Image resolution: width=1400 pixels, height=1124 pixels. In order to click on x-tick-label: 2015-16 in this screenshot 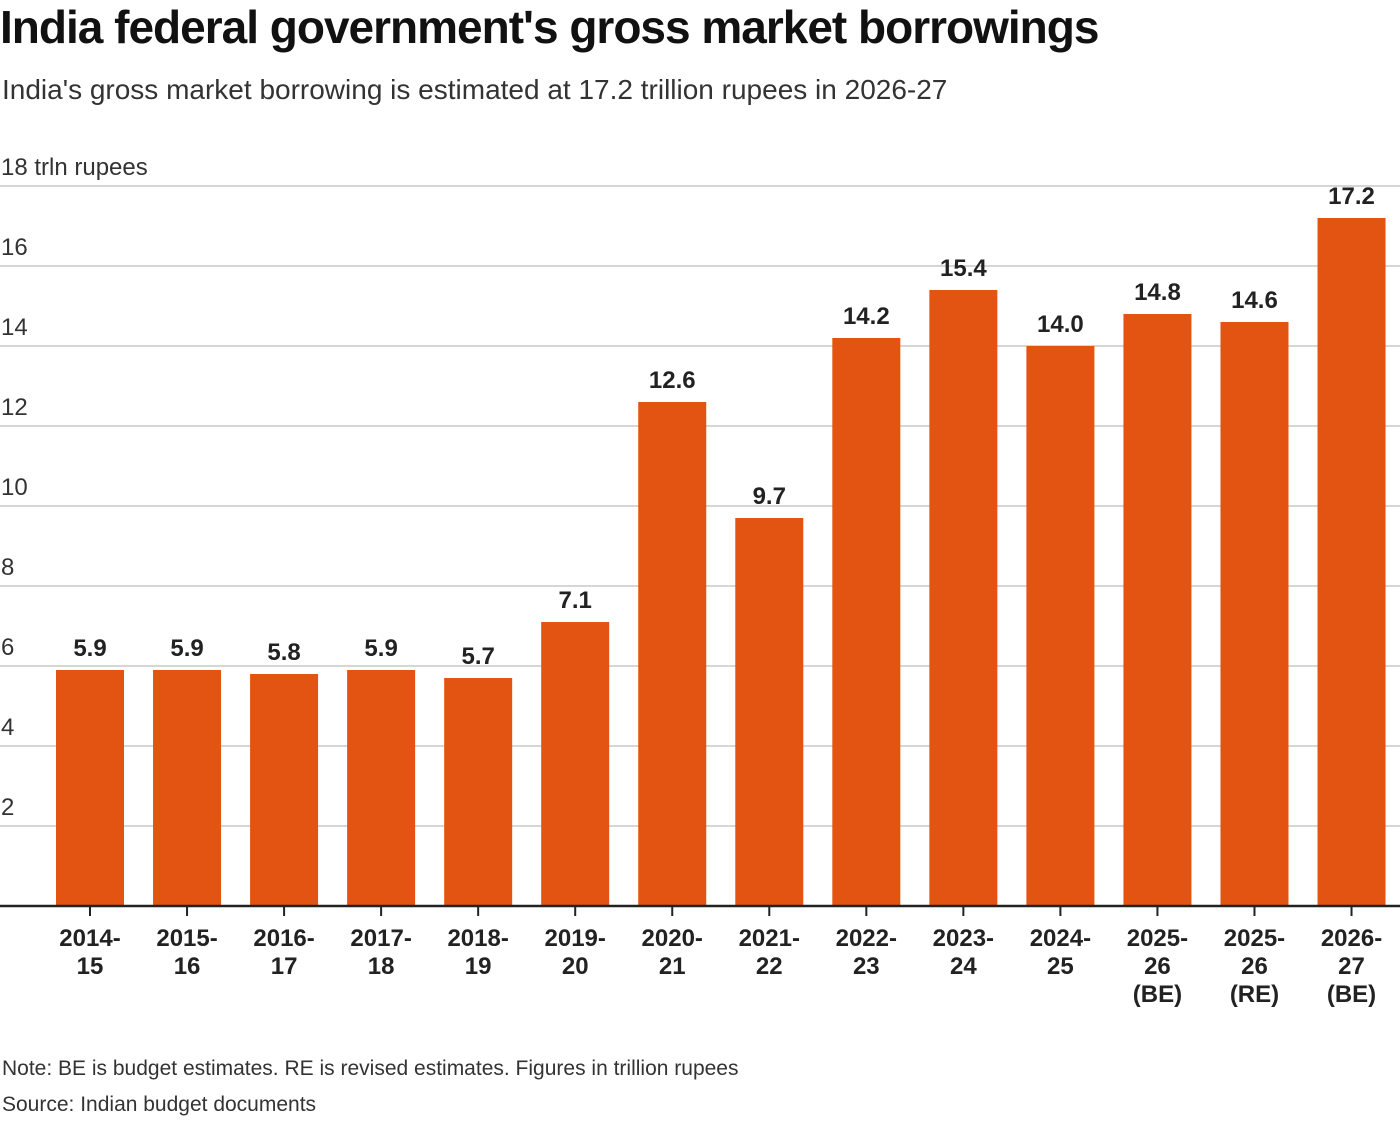, I will do `click(186, 952)`.